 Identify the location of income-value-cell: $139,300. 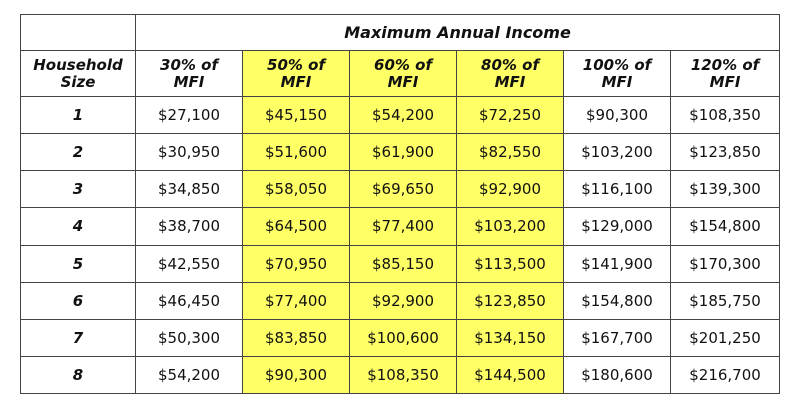
(725, 189).